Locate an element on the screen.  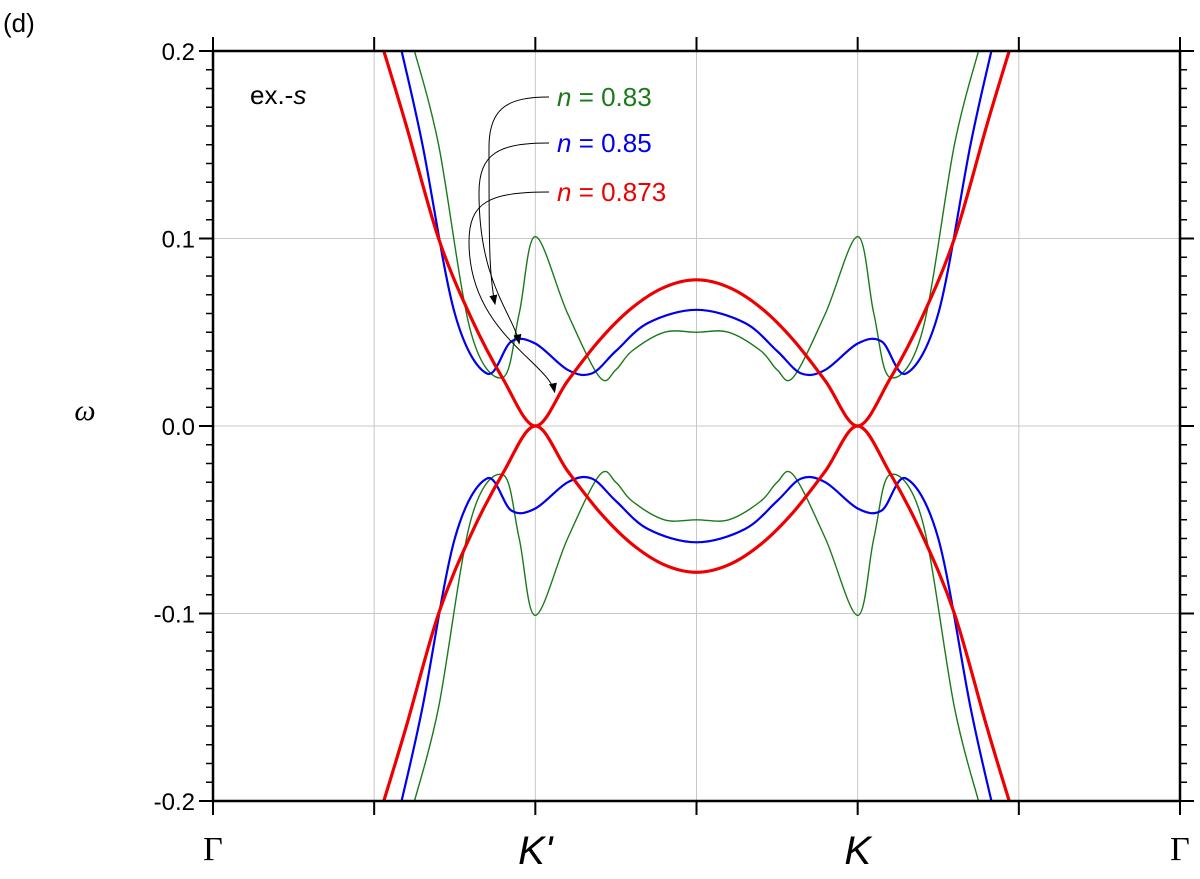
legend-label-value: = 0.83 is located at coordinates (611, 97).